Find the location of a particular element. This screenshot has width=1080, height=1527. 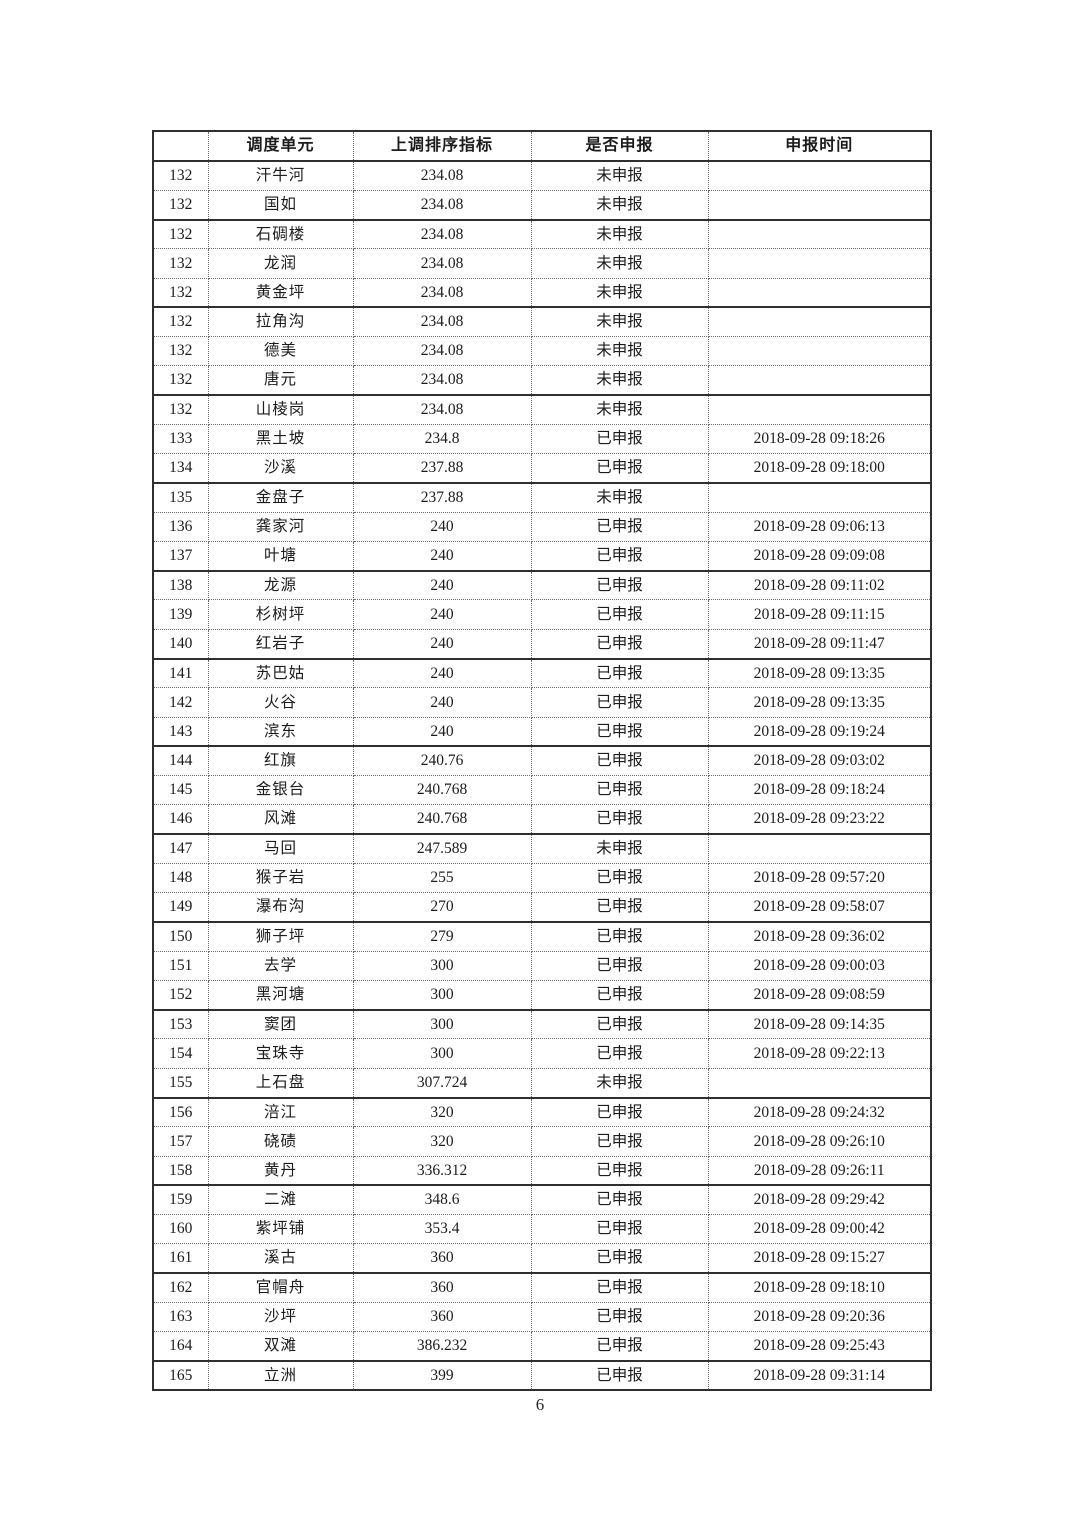

cell-indicator: 234.8 is located at coordinates (442, 439).